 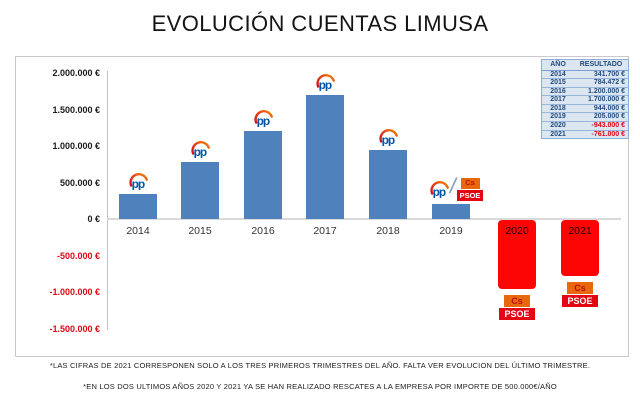 I want to click on table-row: 2014 341.700 €, so click(x=585, y=75).